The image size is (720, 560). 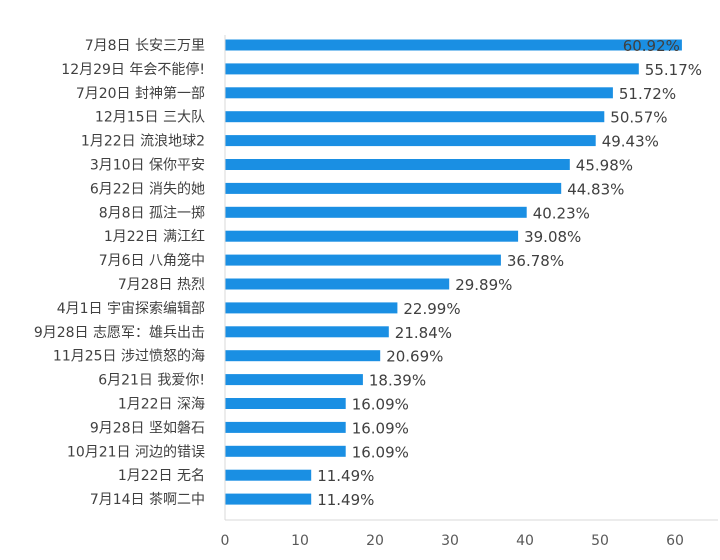 What do you see at coordinates (147, 166) in the screenshot?
I see `category-label: 3月10日 保你平安` at bounding box center [147, 166].